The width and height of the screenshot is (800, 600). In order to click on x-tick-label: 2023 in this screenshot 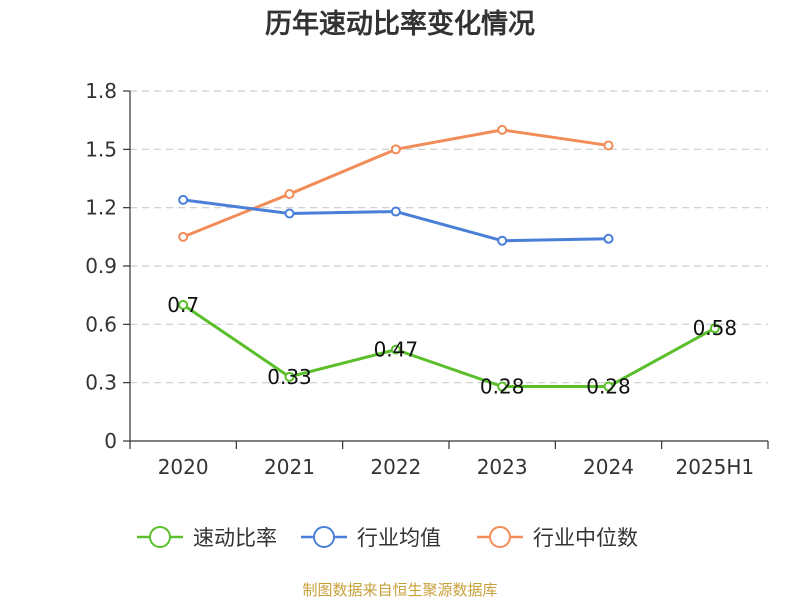, I will do `click(502, 467)`.